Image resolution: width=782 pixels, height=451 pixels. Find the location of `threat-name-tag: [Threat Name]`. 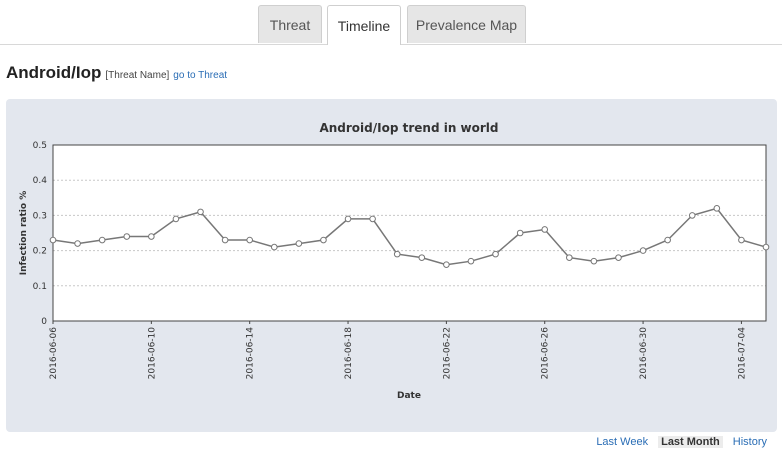

threat-name-tag: [Threat Name] is located at coordinates (137, 75).